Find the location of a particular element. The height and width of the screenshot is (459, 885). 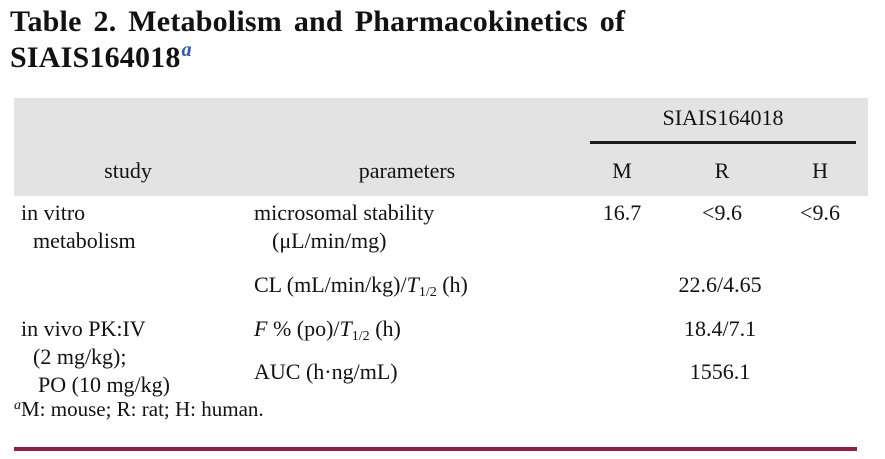

column-header-row: study parameters M R H is located at coordinates (441, 173).